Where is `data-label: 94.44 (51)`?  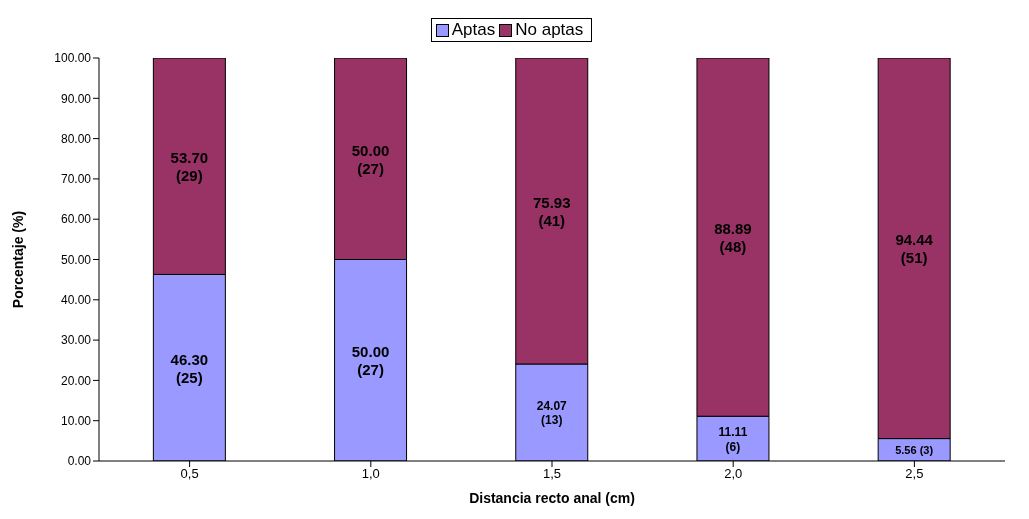
data-label: 94.44 (51) is located at coordinates (914, 249).